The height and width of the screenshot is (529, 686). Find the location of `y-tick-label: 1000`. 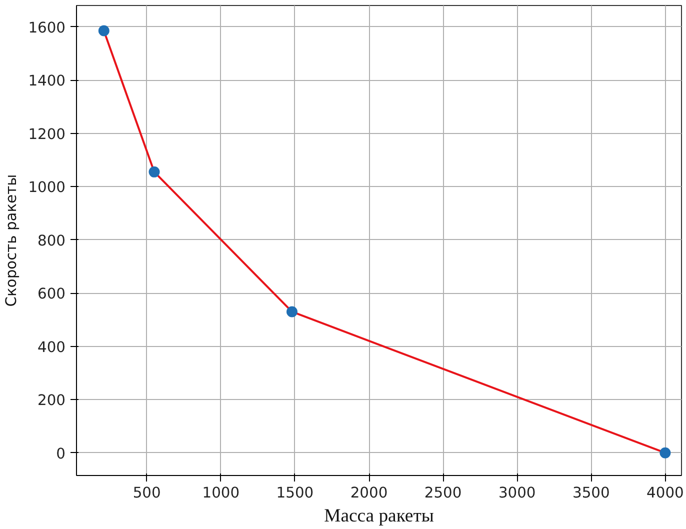

y-tick-label: 1000 is located at coordinates (47, 187).